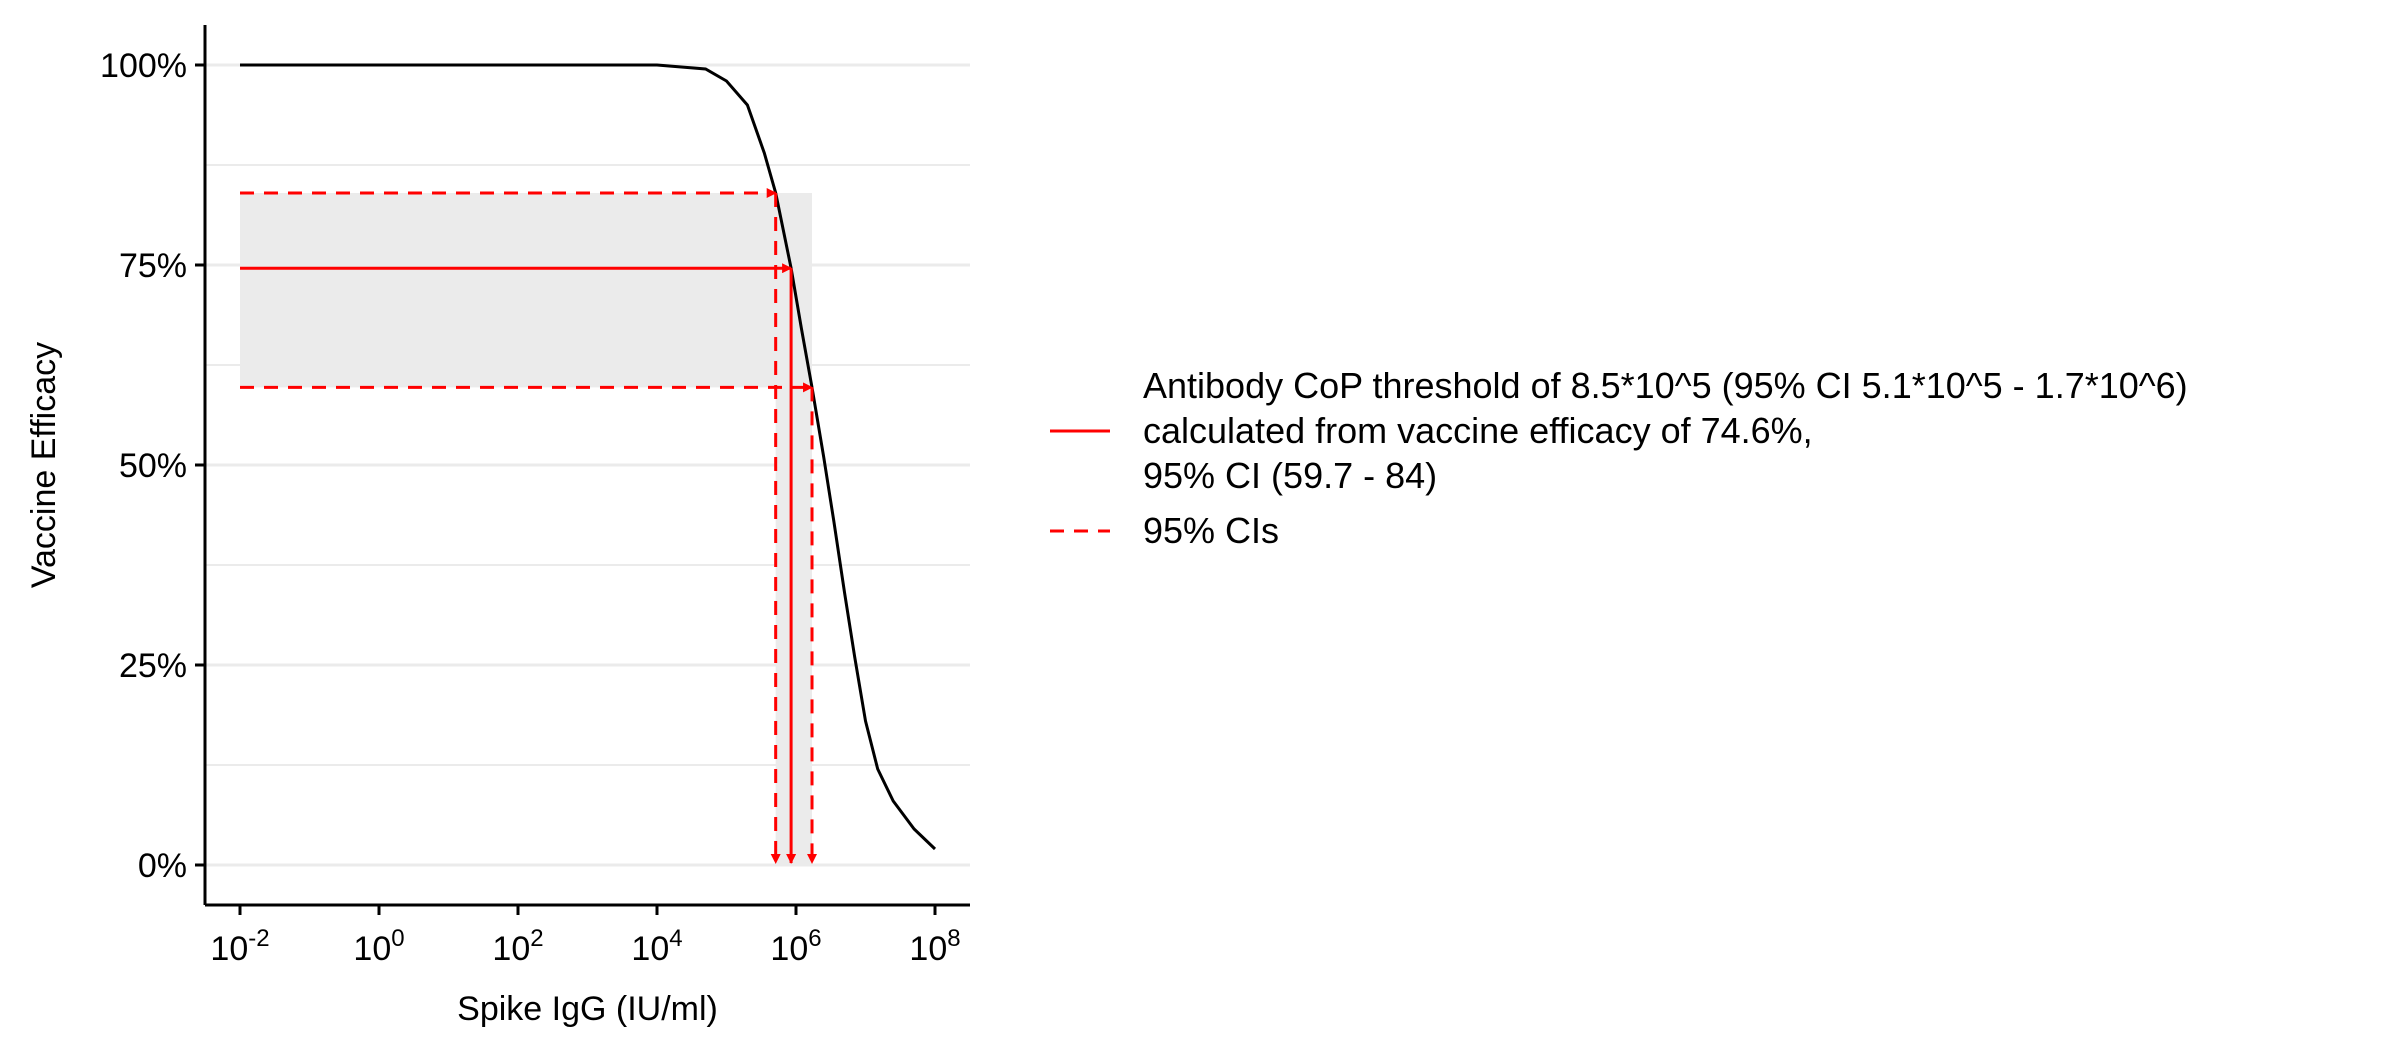 Image resolution: width=2400 pixels, height=1050 pixels. Describe the element at coordinates (143, 66) in the screenshot. I see `y-tick-label: 100%` at that location.